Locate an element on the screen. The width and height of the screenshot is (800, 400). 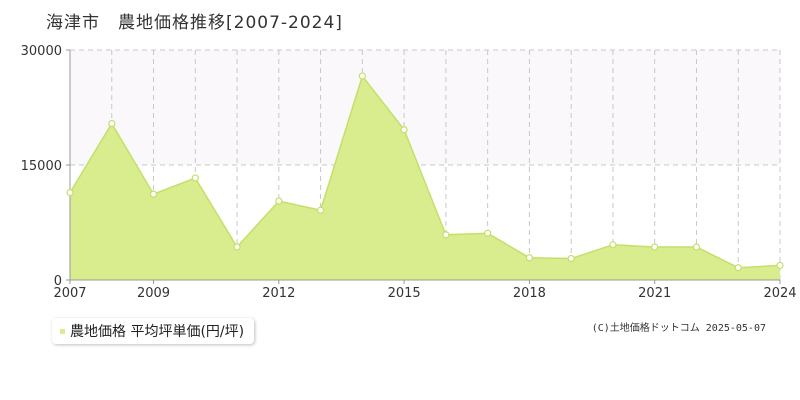
legend-label: 農地価格 平均坪単価(円/坪) is located at coordinates (157, 332).